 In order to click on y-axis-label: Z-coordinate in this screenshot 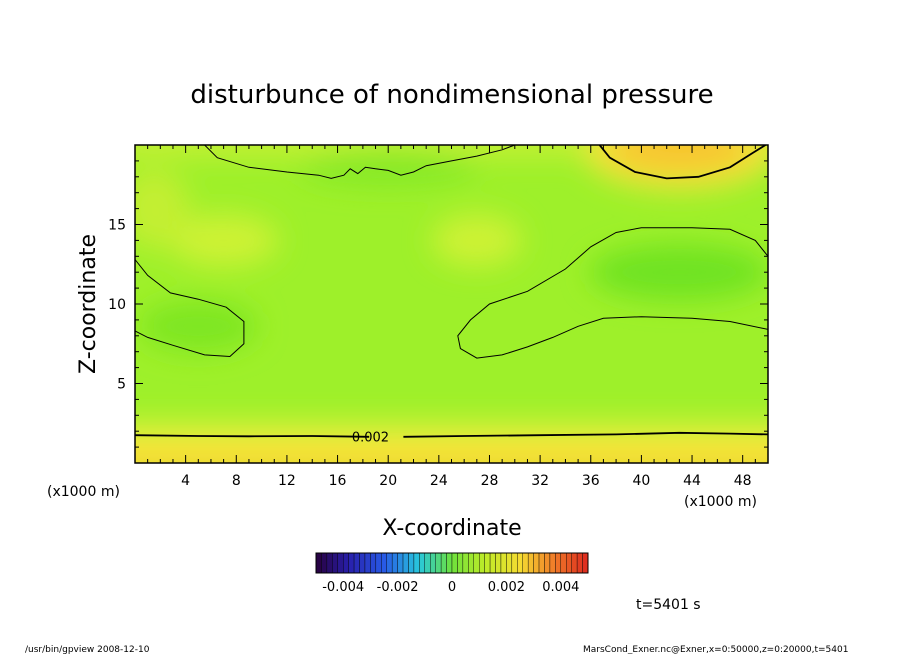, I will do `click(88, 304)`.